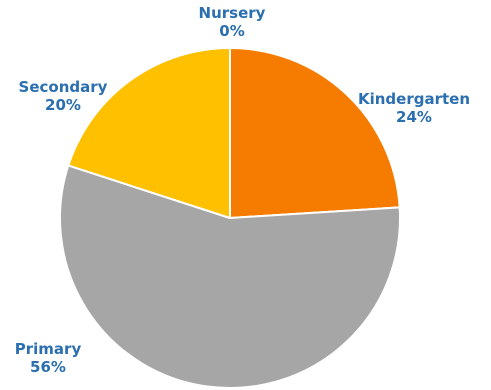 This screenshot has height=390, width=491. I want to click on slice-percent-primary: 56%, so click(48, 367).